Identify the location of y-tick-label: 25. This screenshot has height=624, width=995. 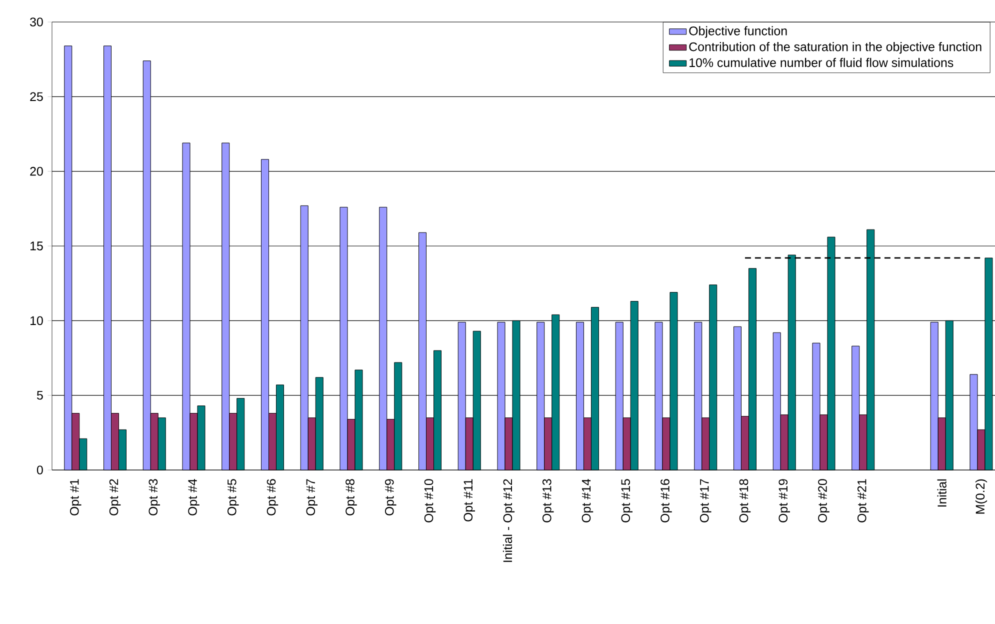
(36, 97).